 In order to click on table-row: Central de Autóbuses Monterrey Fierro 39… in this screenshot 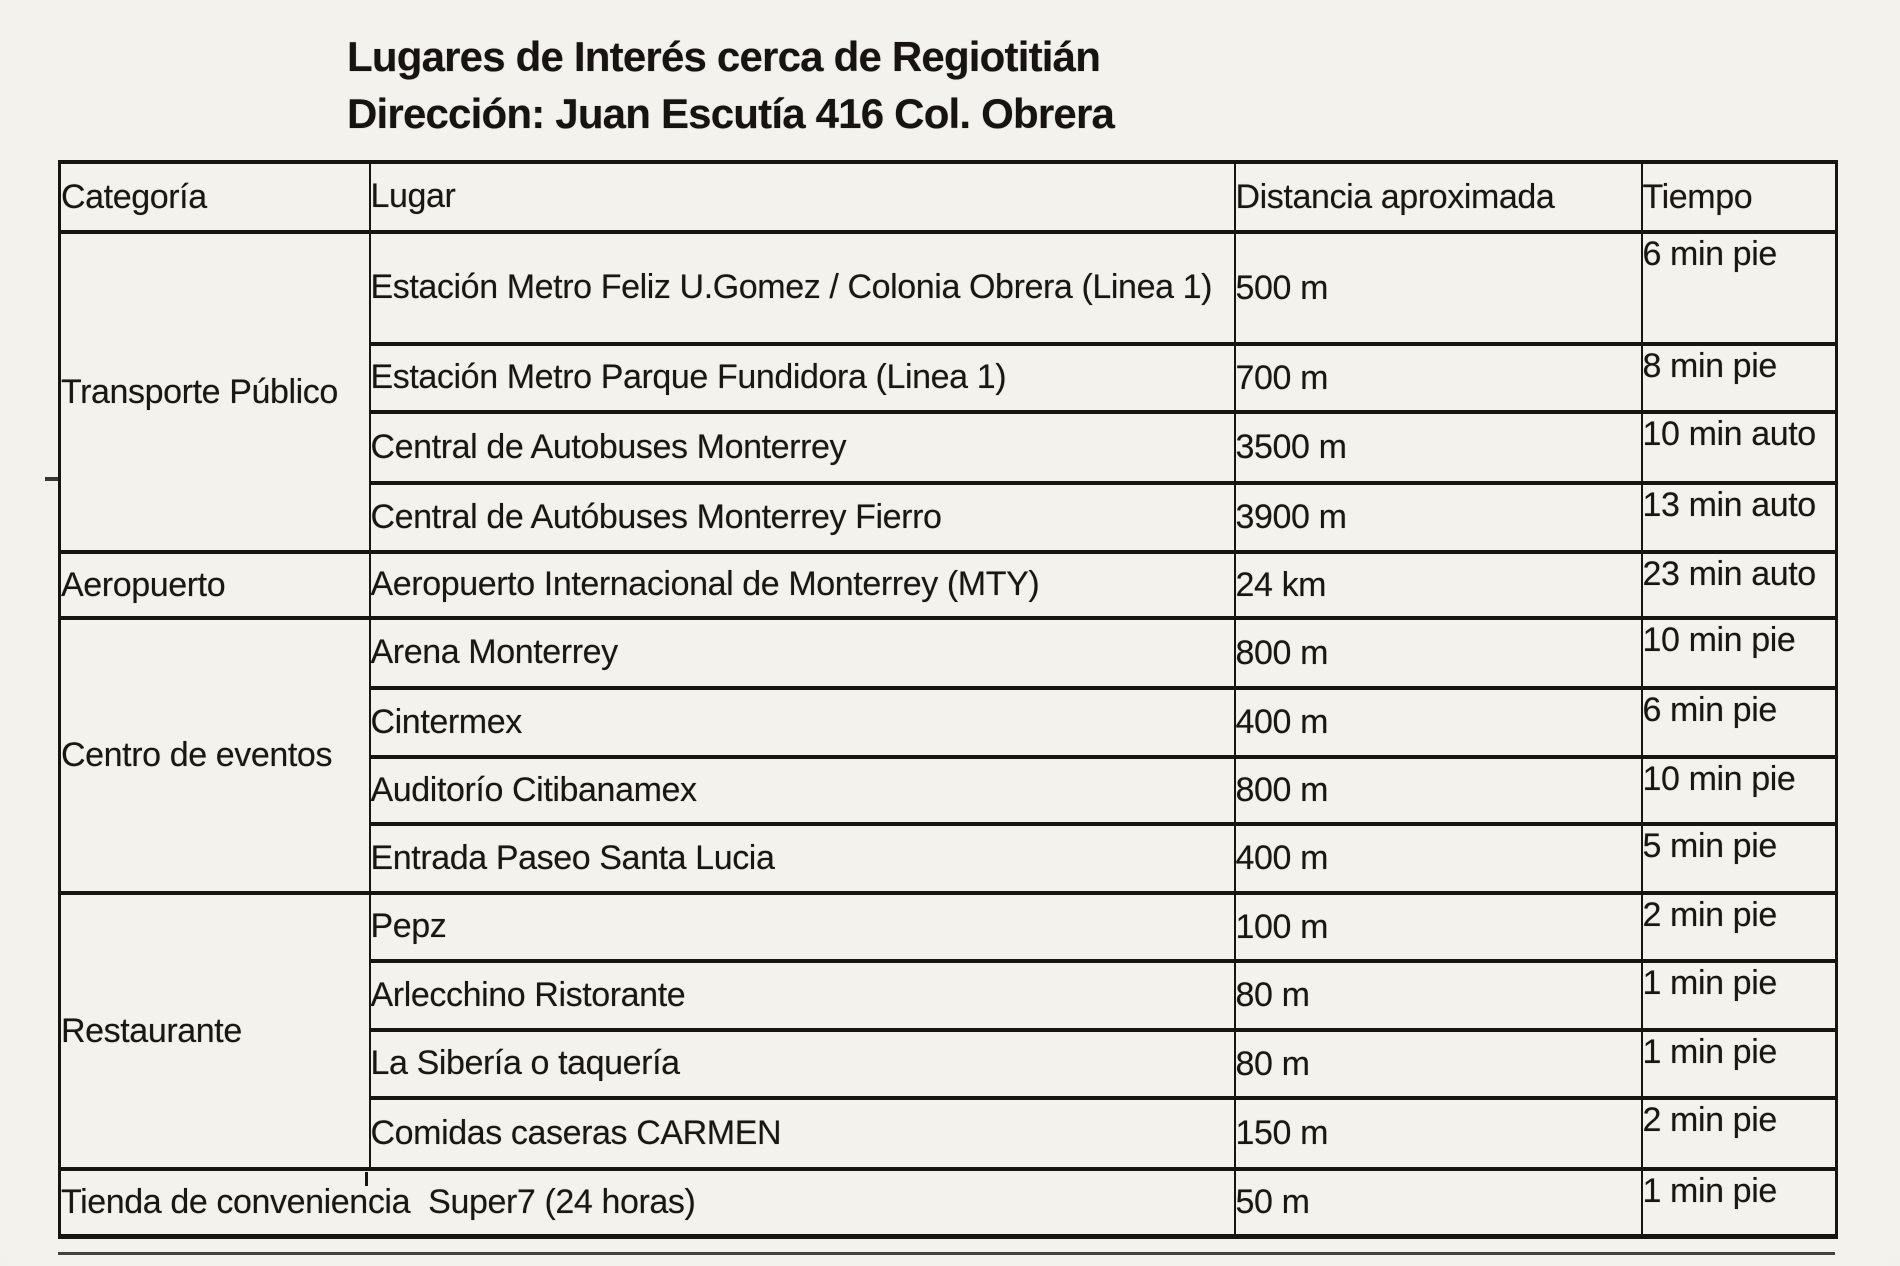, I will do `click(949, 518)`.